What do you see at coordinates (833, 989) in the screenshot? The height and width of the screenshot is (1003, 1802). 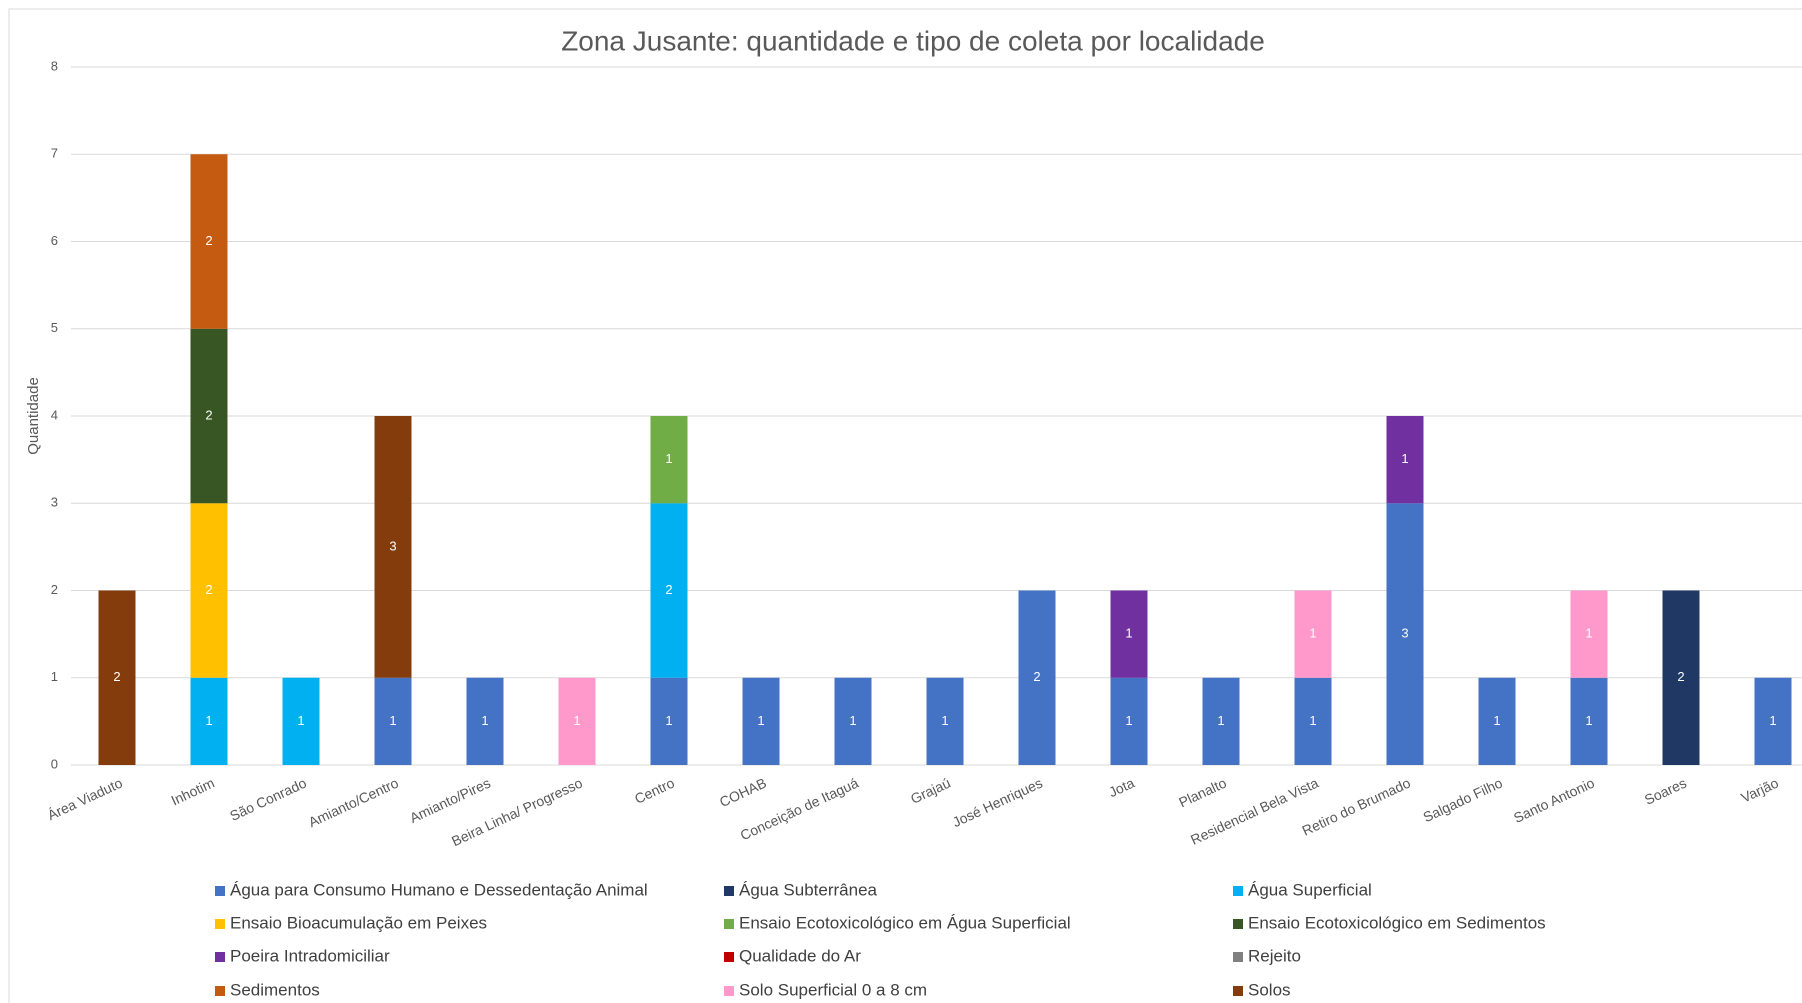 I see `legend-label: Solo Superficial 0 a 8 cm` at bounding box center [833, 989].